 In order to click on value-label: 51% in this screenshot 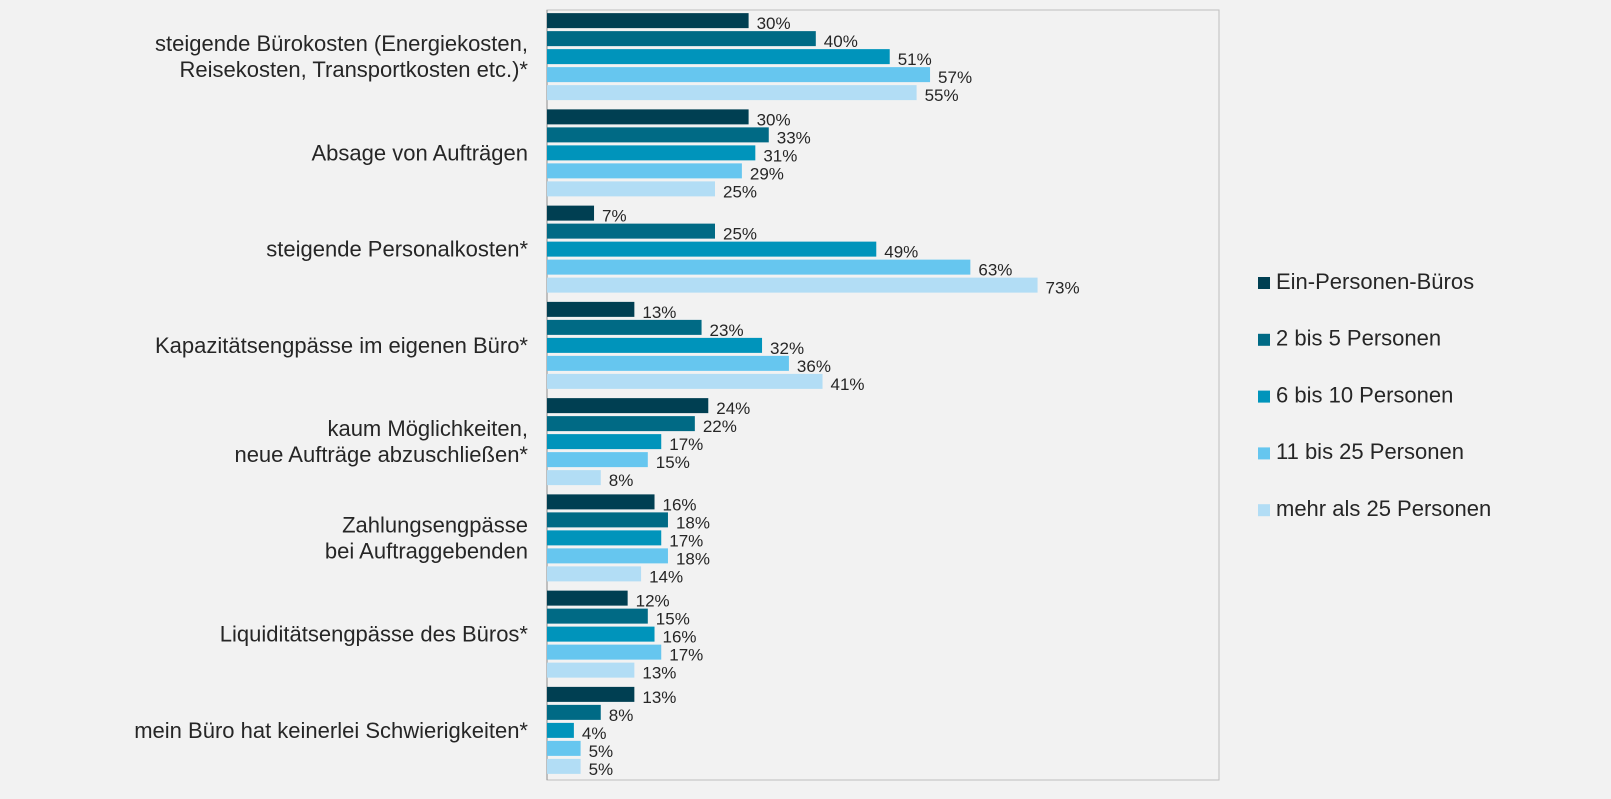, I will do `click(915, 59)`.